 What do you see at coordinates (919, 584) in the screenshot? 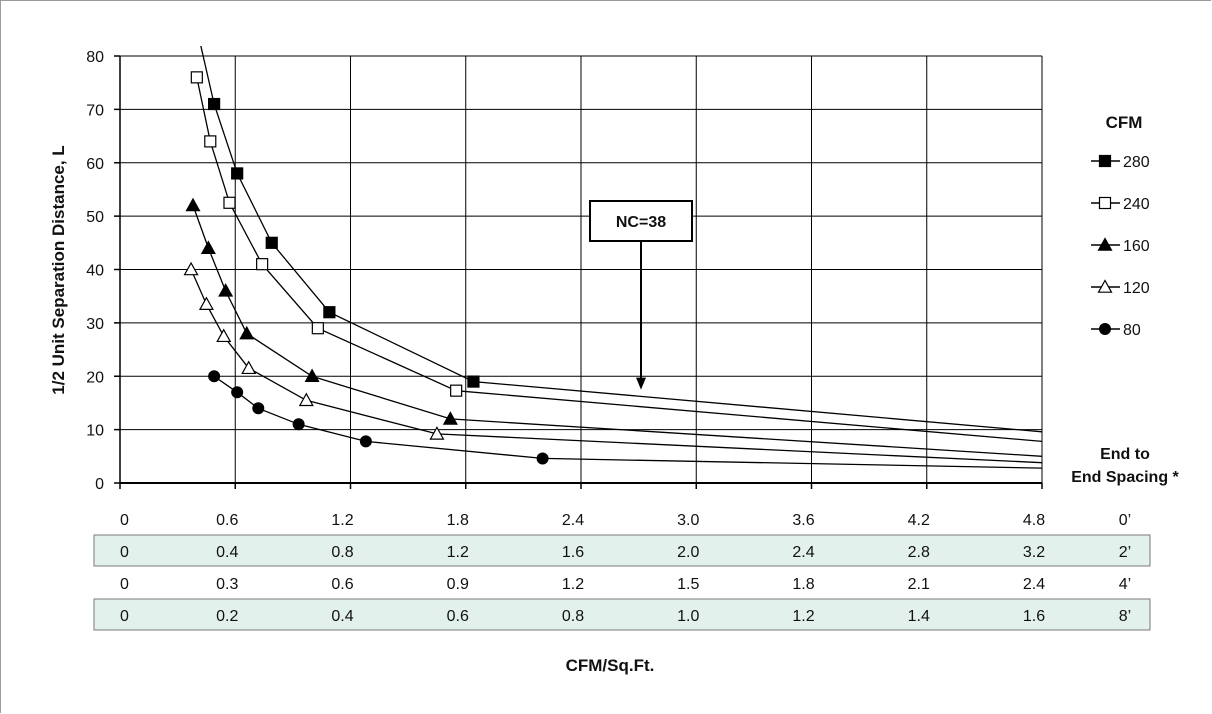
I see `spacing-tick-label: 2.1` at bounding box center [919, 584].